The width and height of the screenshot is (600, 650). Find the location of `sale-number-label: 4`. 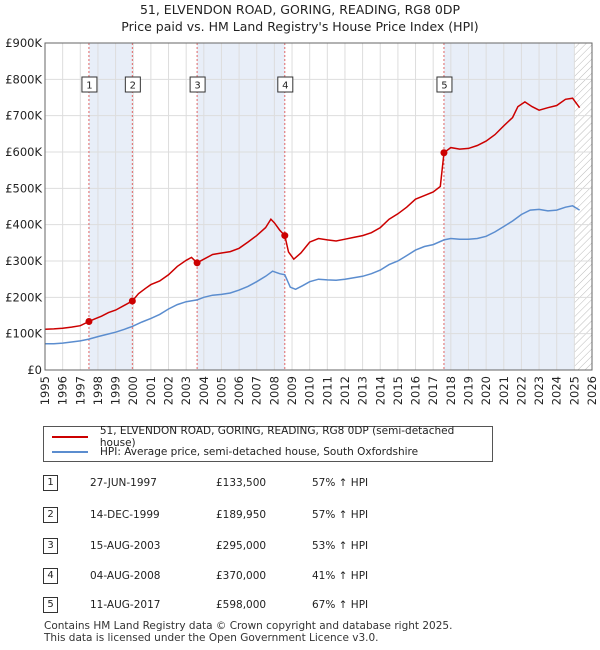

sale-number-label: 4 is located at coordinates (285, 86).